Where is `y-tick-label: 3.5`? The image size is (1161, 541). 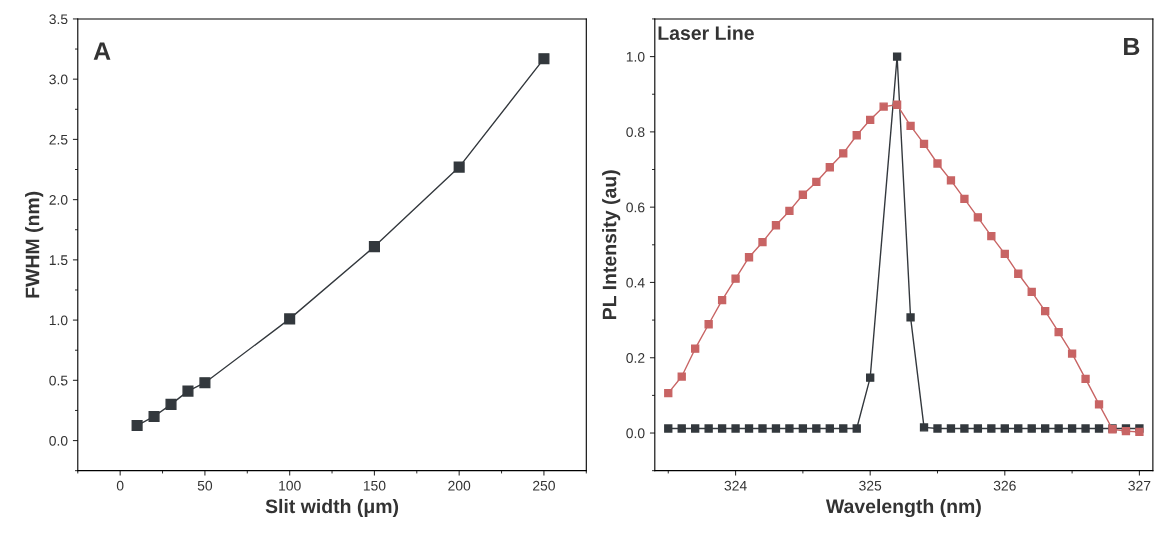 y-tick-label: 3.5 is located at coordinates (58, 19).